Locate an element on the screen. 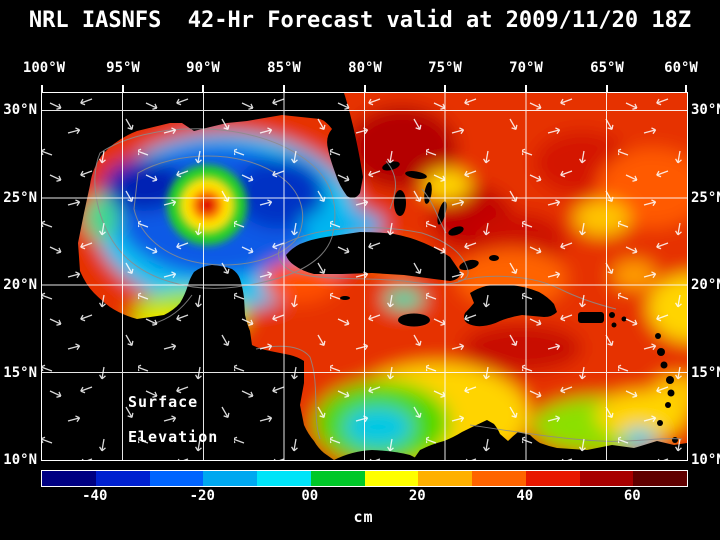  colorbar-tick-label: 00 is located at coordinates (310, 496).